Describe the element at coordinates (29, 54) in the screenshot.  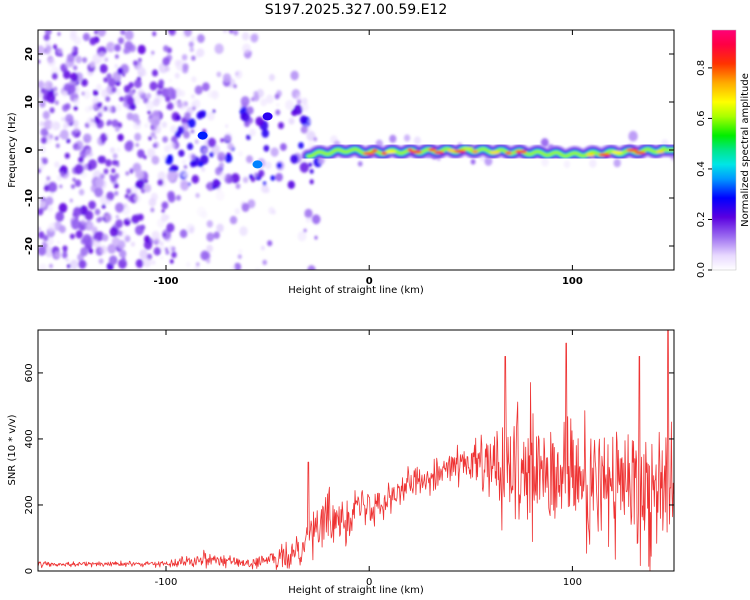
I see `y-tick-label: 20` at that location.